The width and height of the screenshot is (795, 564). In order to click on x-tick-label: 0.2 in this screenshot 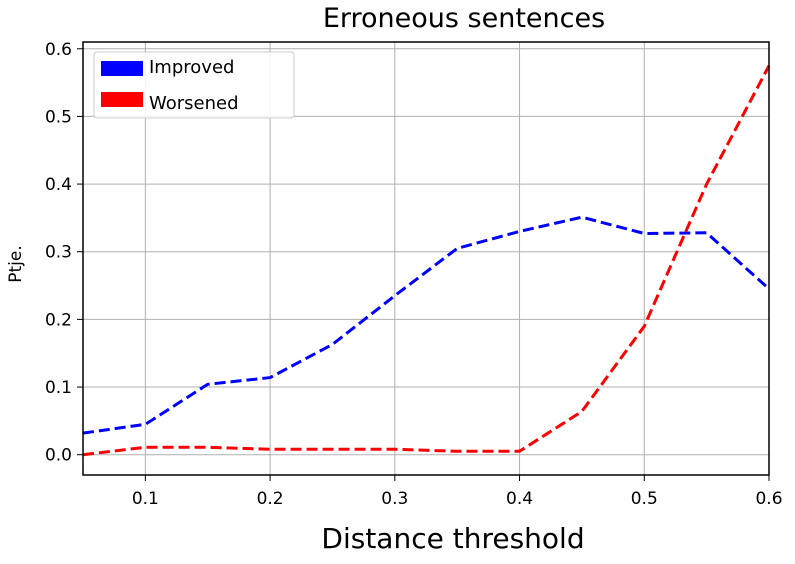, I will do `click(270, 499)`.